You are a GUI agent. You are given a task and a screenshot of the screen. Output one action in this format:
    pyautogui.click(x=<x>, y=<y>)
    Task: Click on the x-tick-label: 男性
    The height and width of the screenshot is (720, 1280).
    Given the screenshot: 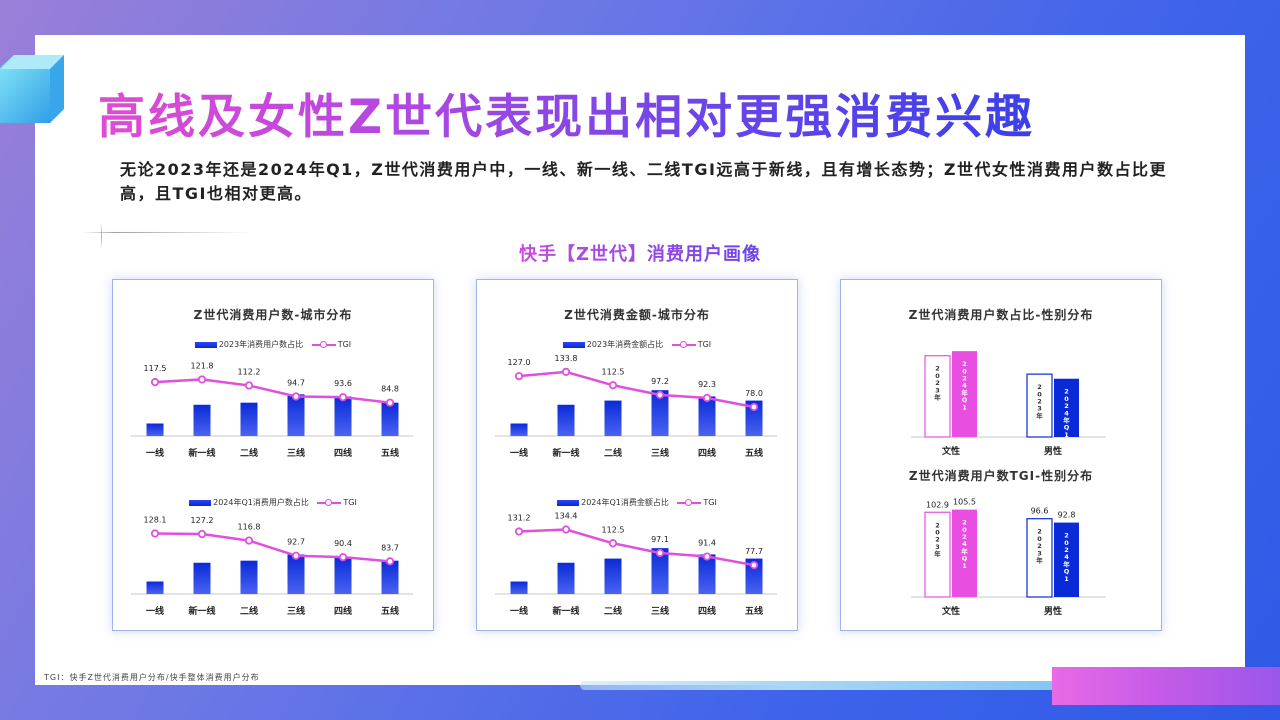 What is the action you would take?
    pyautogui.click(x=1053, y=451)
    